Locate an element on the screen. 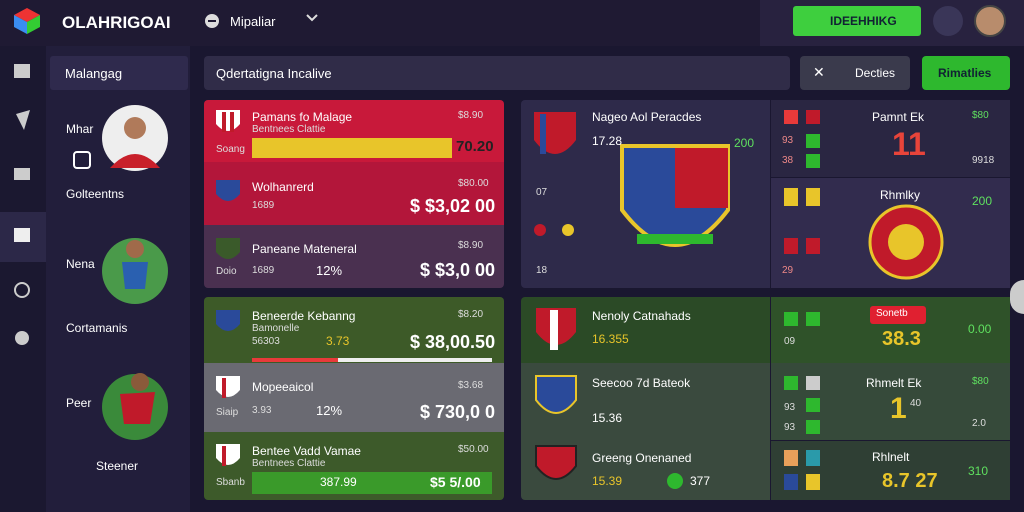  match-title: Nenoly Catnahads is located at coordinates (641, 316).